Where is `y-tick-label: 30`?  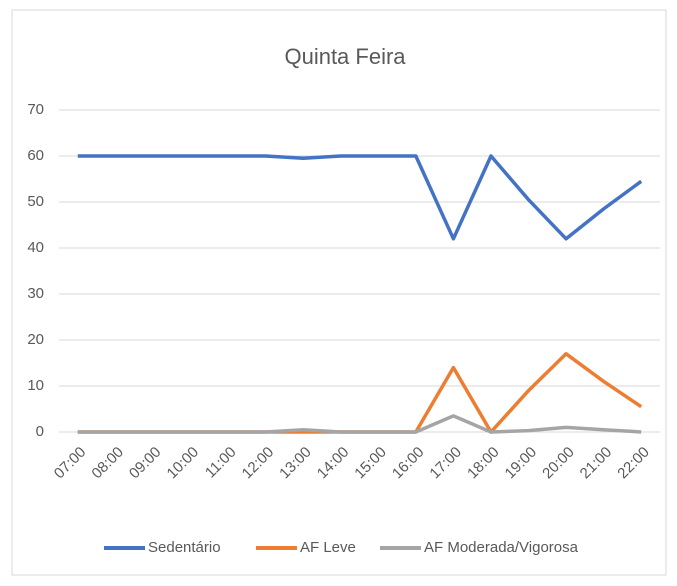
y-tick-label: 30 is located at coordinates (35, 293).